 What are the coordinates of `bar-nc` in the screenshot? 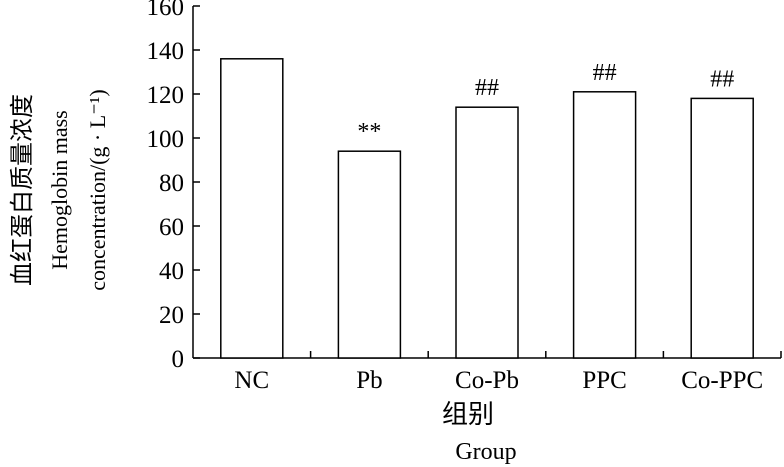 It's located at (252, 208).